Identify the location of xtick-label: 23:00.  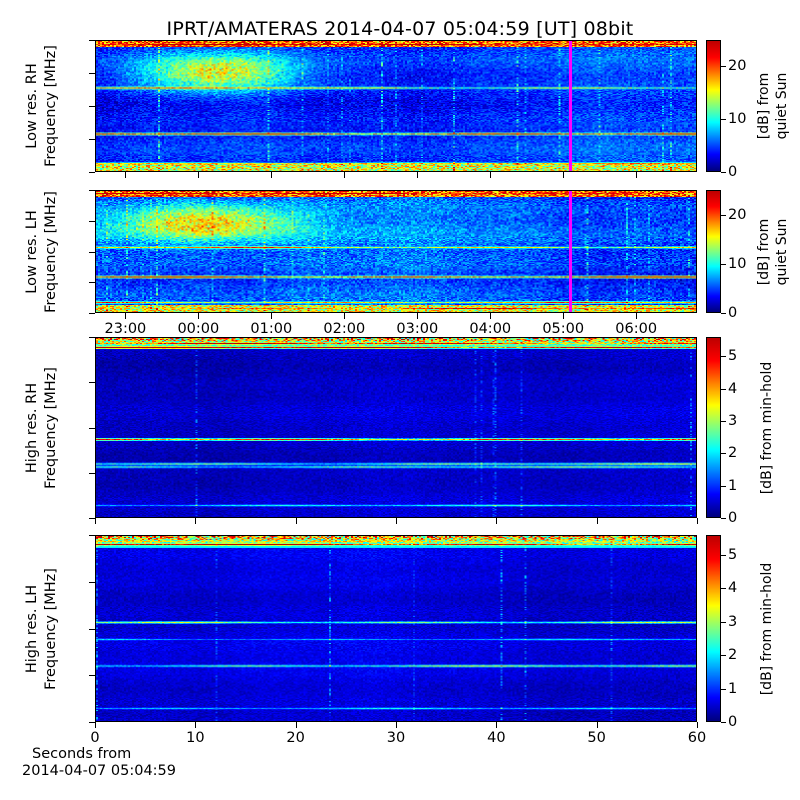
(125, 329).